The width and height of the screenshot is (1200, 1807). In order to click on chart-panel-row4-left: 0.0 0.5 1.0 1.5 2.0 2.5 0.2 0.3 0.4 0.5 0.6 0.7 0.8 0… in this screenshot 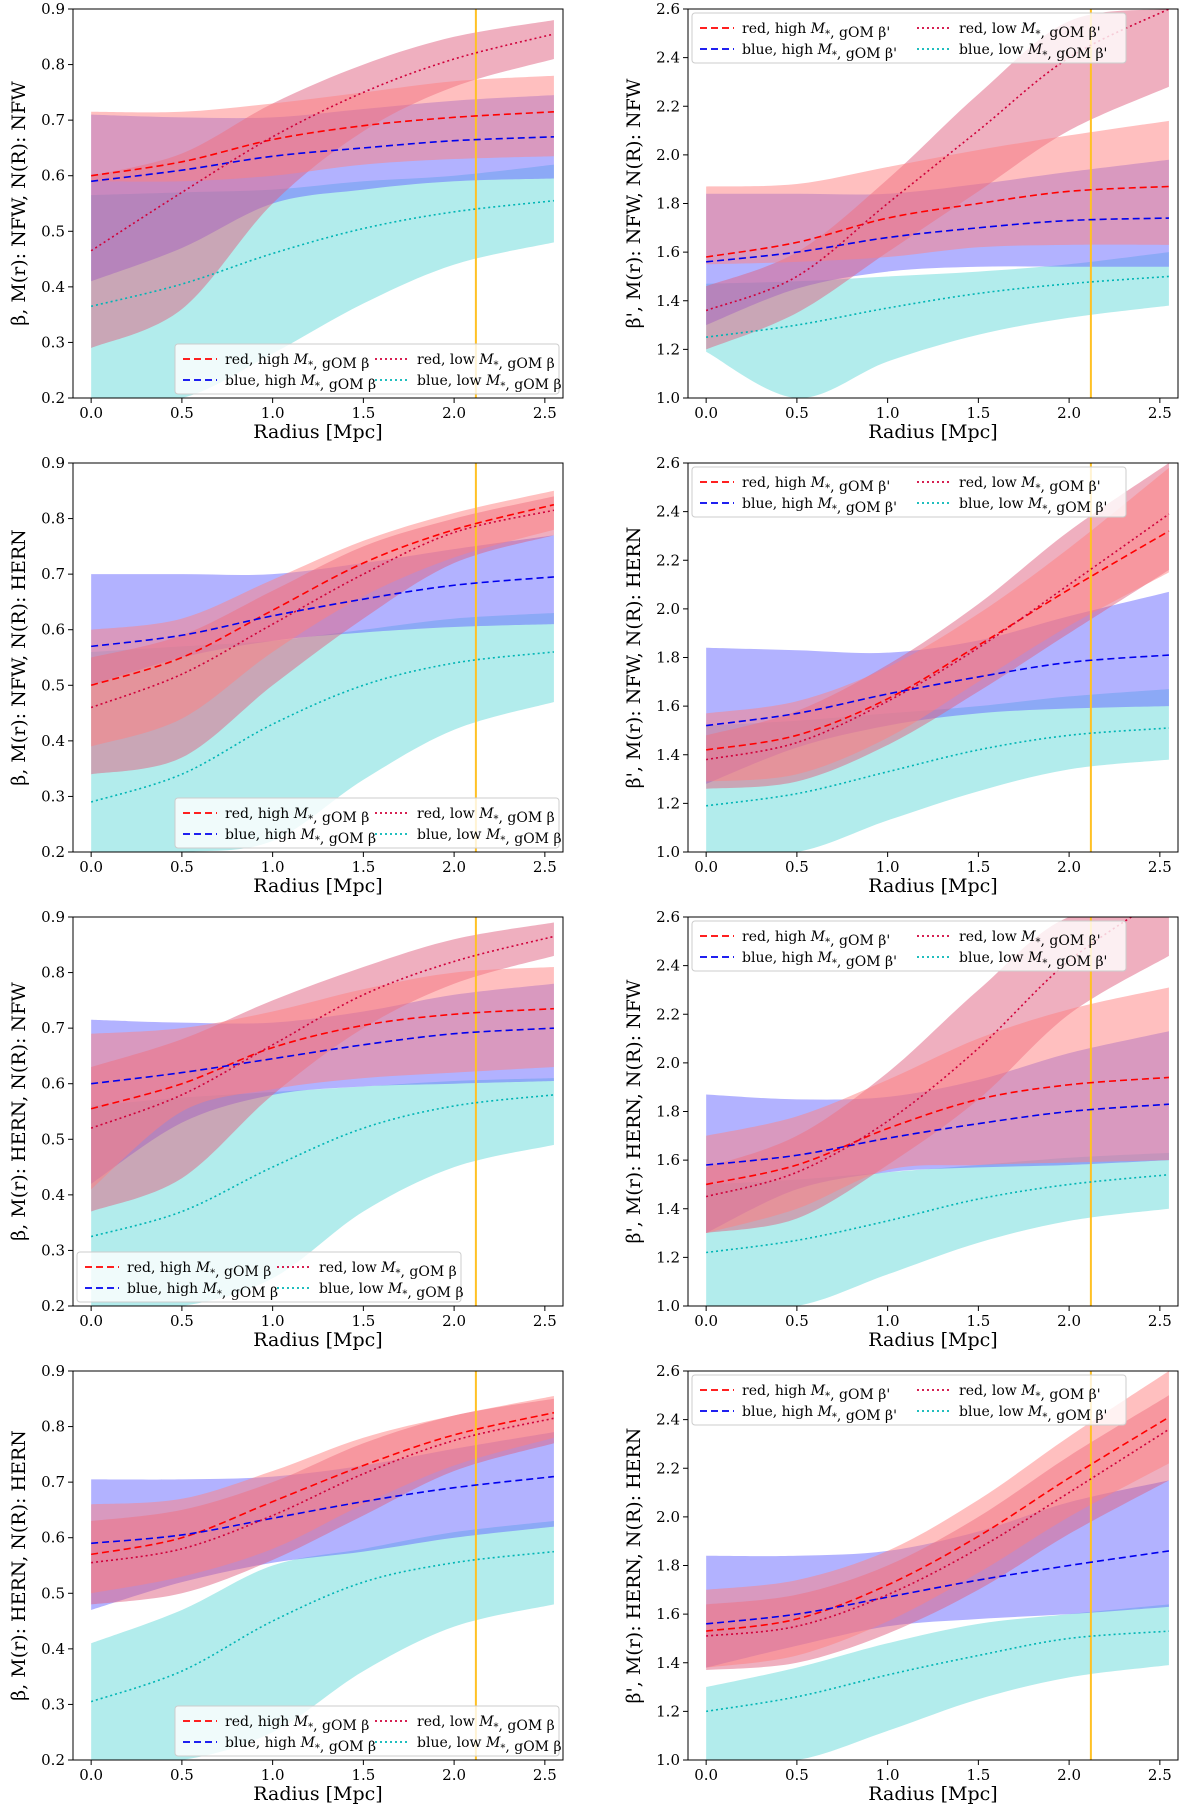, I will do `click(286, 1583)`.